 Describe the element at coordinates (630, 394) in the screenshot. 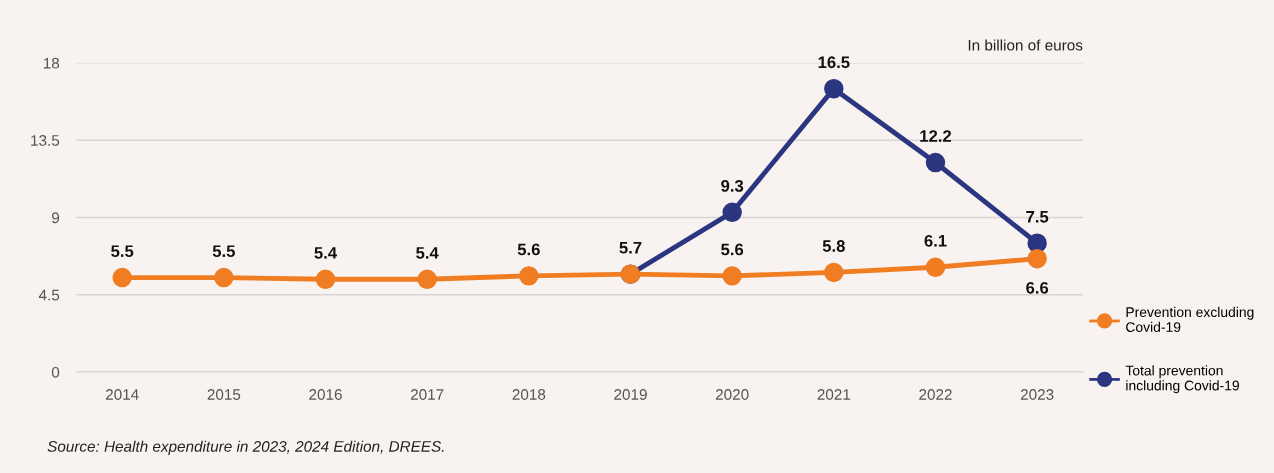

I see `x-tick-label: 2019` at that location.